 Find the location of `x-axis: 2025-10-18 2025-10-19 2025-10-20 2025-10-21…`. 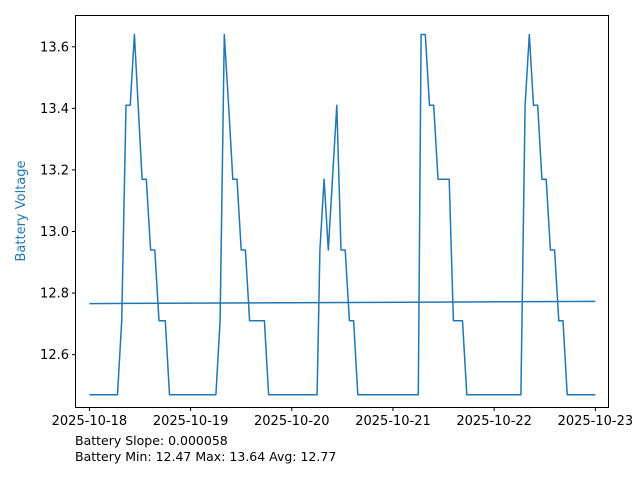

x-axis: 2025-10-18 2025-10-19 2025-10-20 2025-10-21… is located at coordinates (342, 418).